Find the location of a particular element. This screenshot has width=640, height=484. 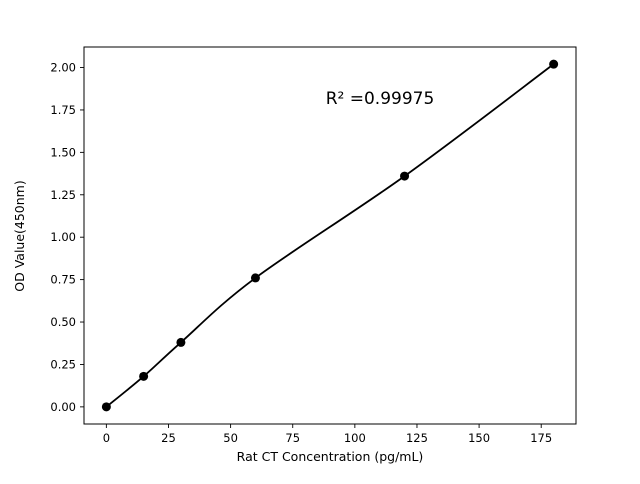

r-squared-annotation: R² =0.99975 is located at coordinates (380, 99).